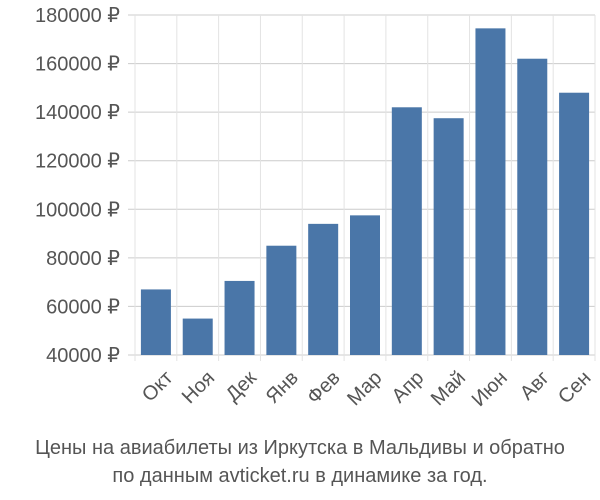 Image resolution: width=600 pixels, height=500 pixels. I want to click on y-tick-label: 180000 ₽, so click(77, 16).